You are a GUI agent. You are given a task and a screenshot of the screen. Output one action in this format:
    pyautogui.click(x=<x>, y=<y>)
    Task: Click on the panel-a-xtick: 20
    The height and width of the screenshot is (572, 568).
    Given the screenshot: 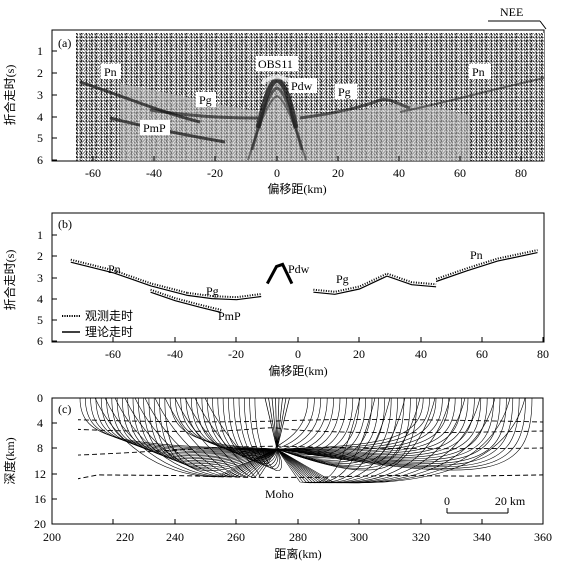 What is the action you would take?
    pyautogui.click(x=338, y=173)
    